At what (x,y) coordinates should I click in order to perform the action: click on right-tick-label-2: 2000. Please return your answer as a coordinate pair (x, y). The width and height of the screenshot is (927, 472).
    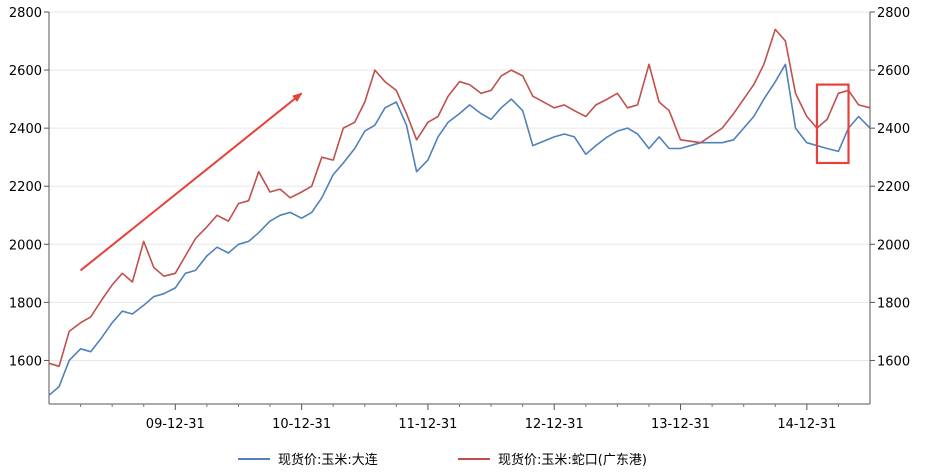
    Looking at the image, I should click on (893, 245).